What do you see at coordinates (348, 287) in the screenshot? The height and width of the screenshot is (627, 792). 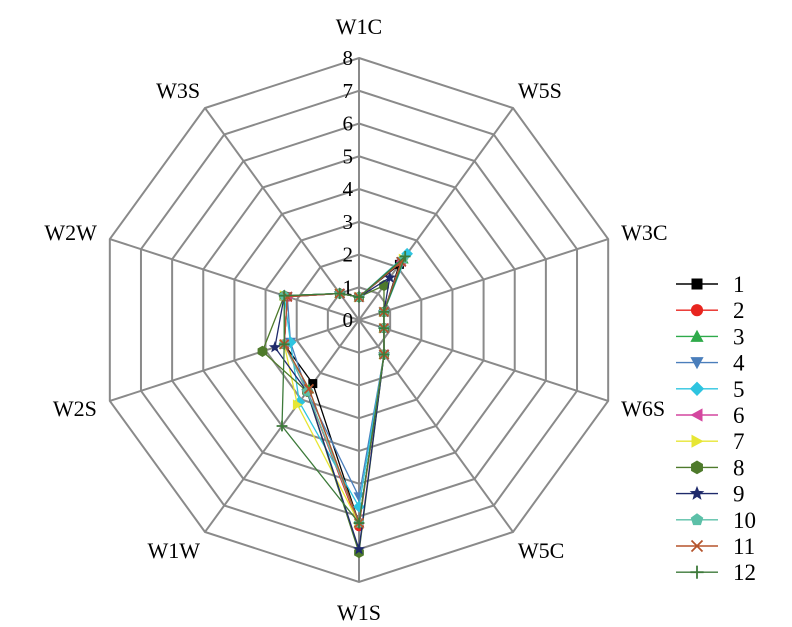 I see `tick-label-1: 1` at bounding box center [348, 287].